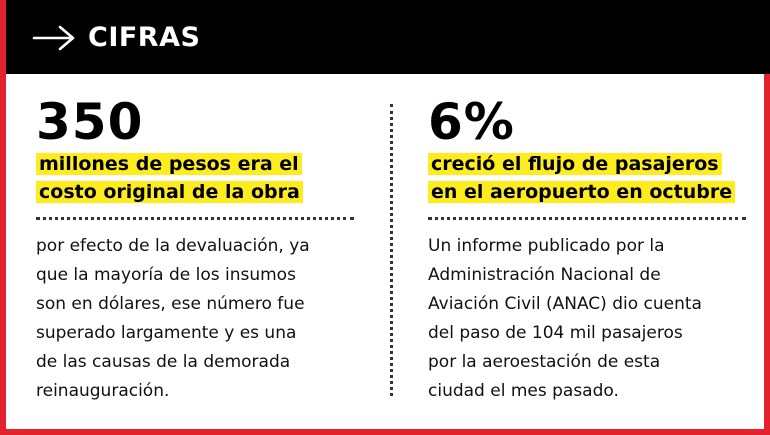 This screenshot has height=435, width=770. What do you see at coordinates (53, 38) in the screenshot?
I see `right-arrow-icon` at bounding box center [53, 38].